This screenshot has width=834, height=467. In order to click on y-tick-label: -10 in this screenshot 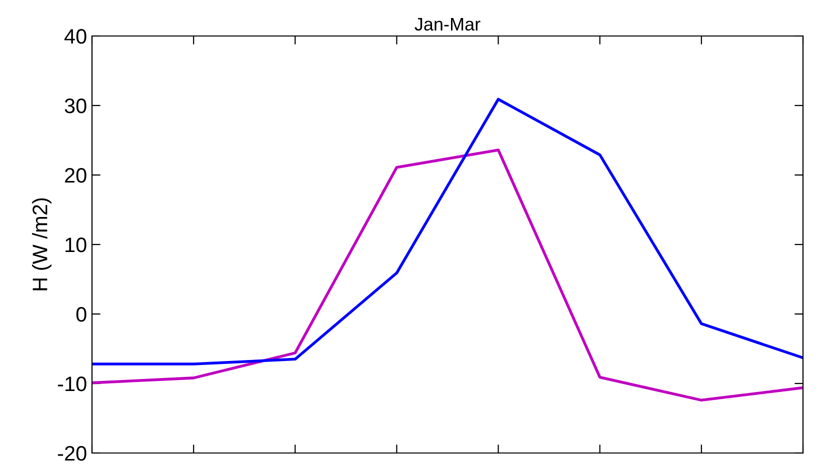, I will do `click(72, 384)`.